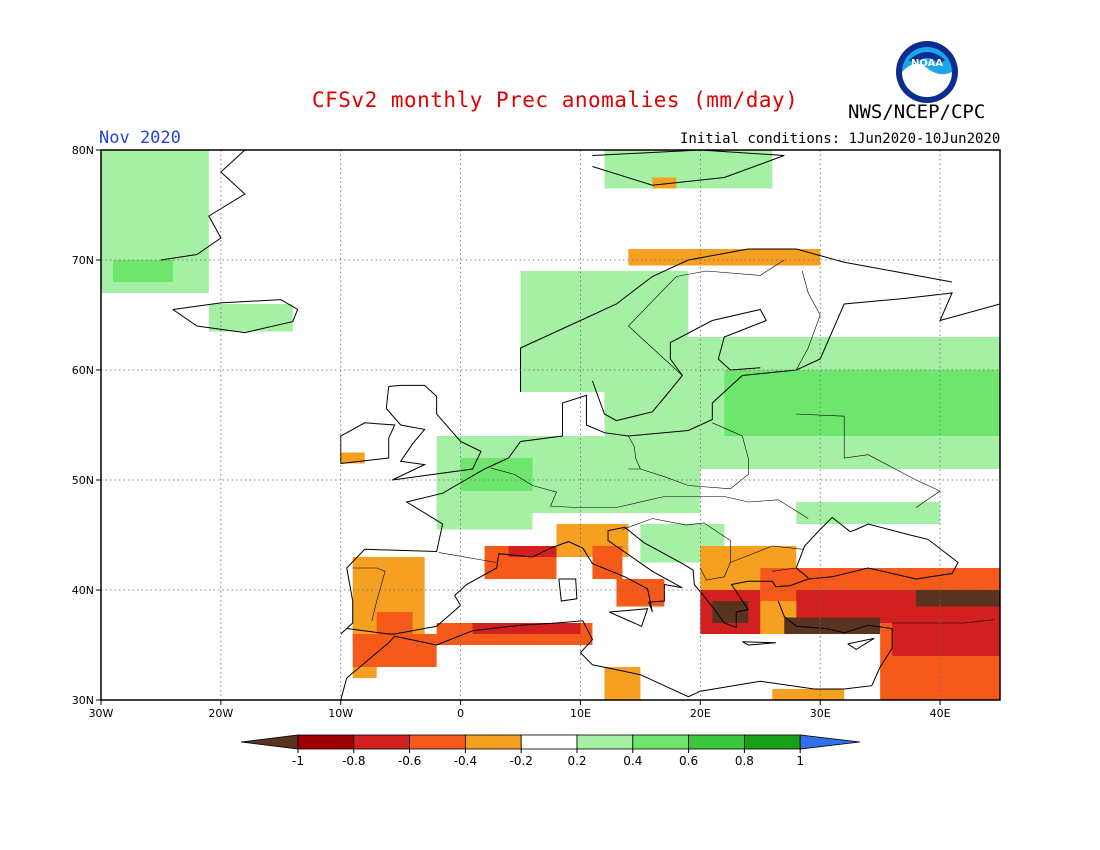 Image resolution: width=1100 pixels, height=850 pixels. I want to click on colorbar-label: 0.8, so click(744, 761).